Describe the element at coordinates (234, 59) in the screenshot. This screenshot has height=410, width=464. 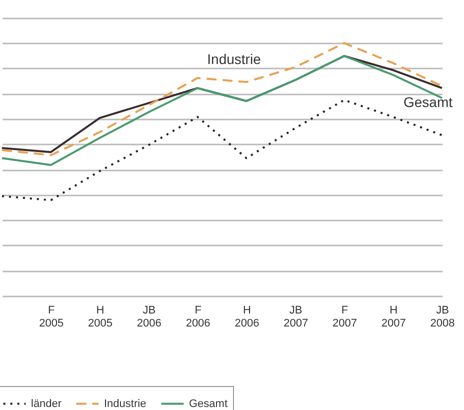
I see `annotation: Industrie` at that location.